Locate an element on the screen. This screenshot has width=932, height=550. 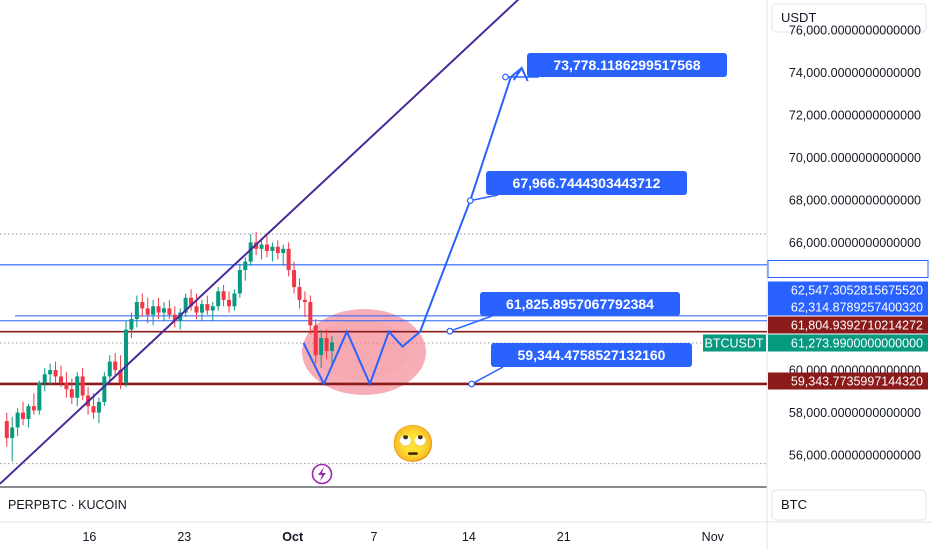
price-tag-label: 59,343.7735997144320 is located at coordinates (857, 382).